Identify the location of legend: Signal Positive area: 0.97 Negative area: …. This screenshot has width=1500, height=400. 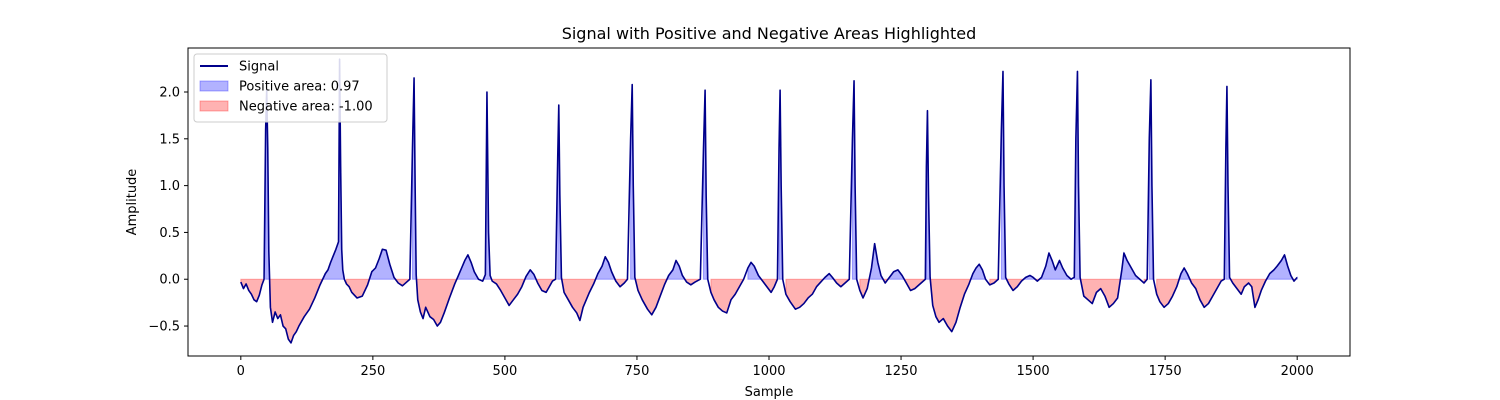
(290, 88).